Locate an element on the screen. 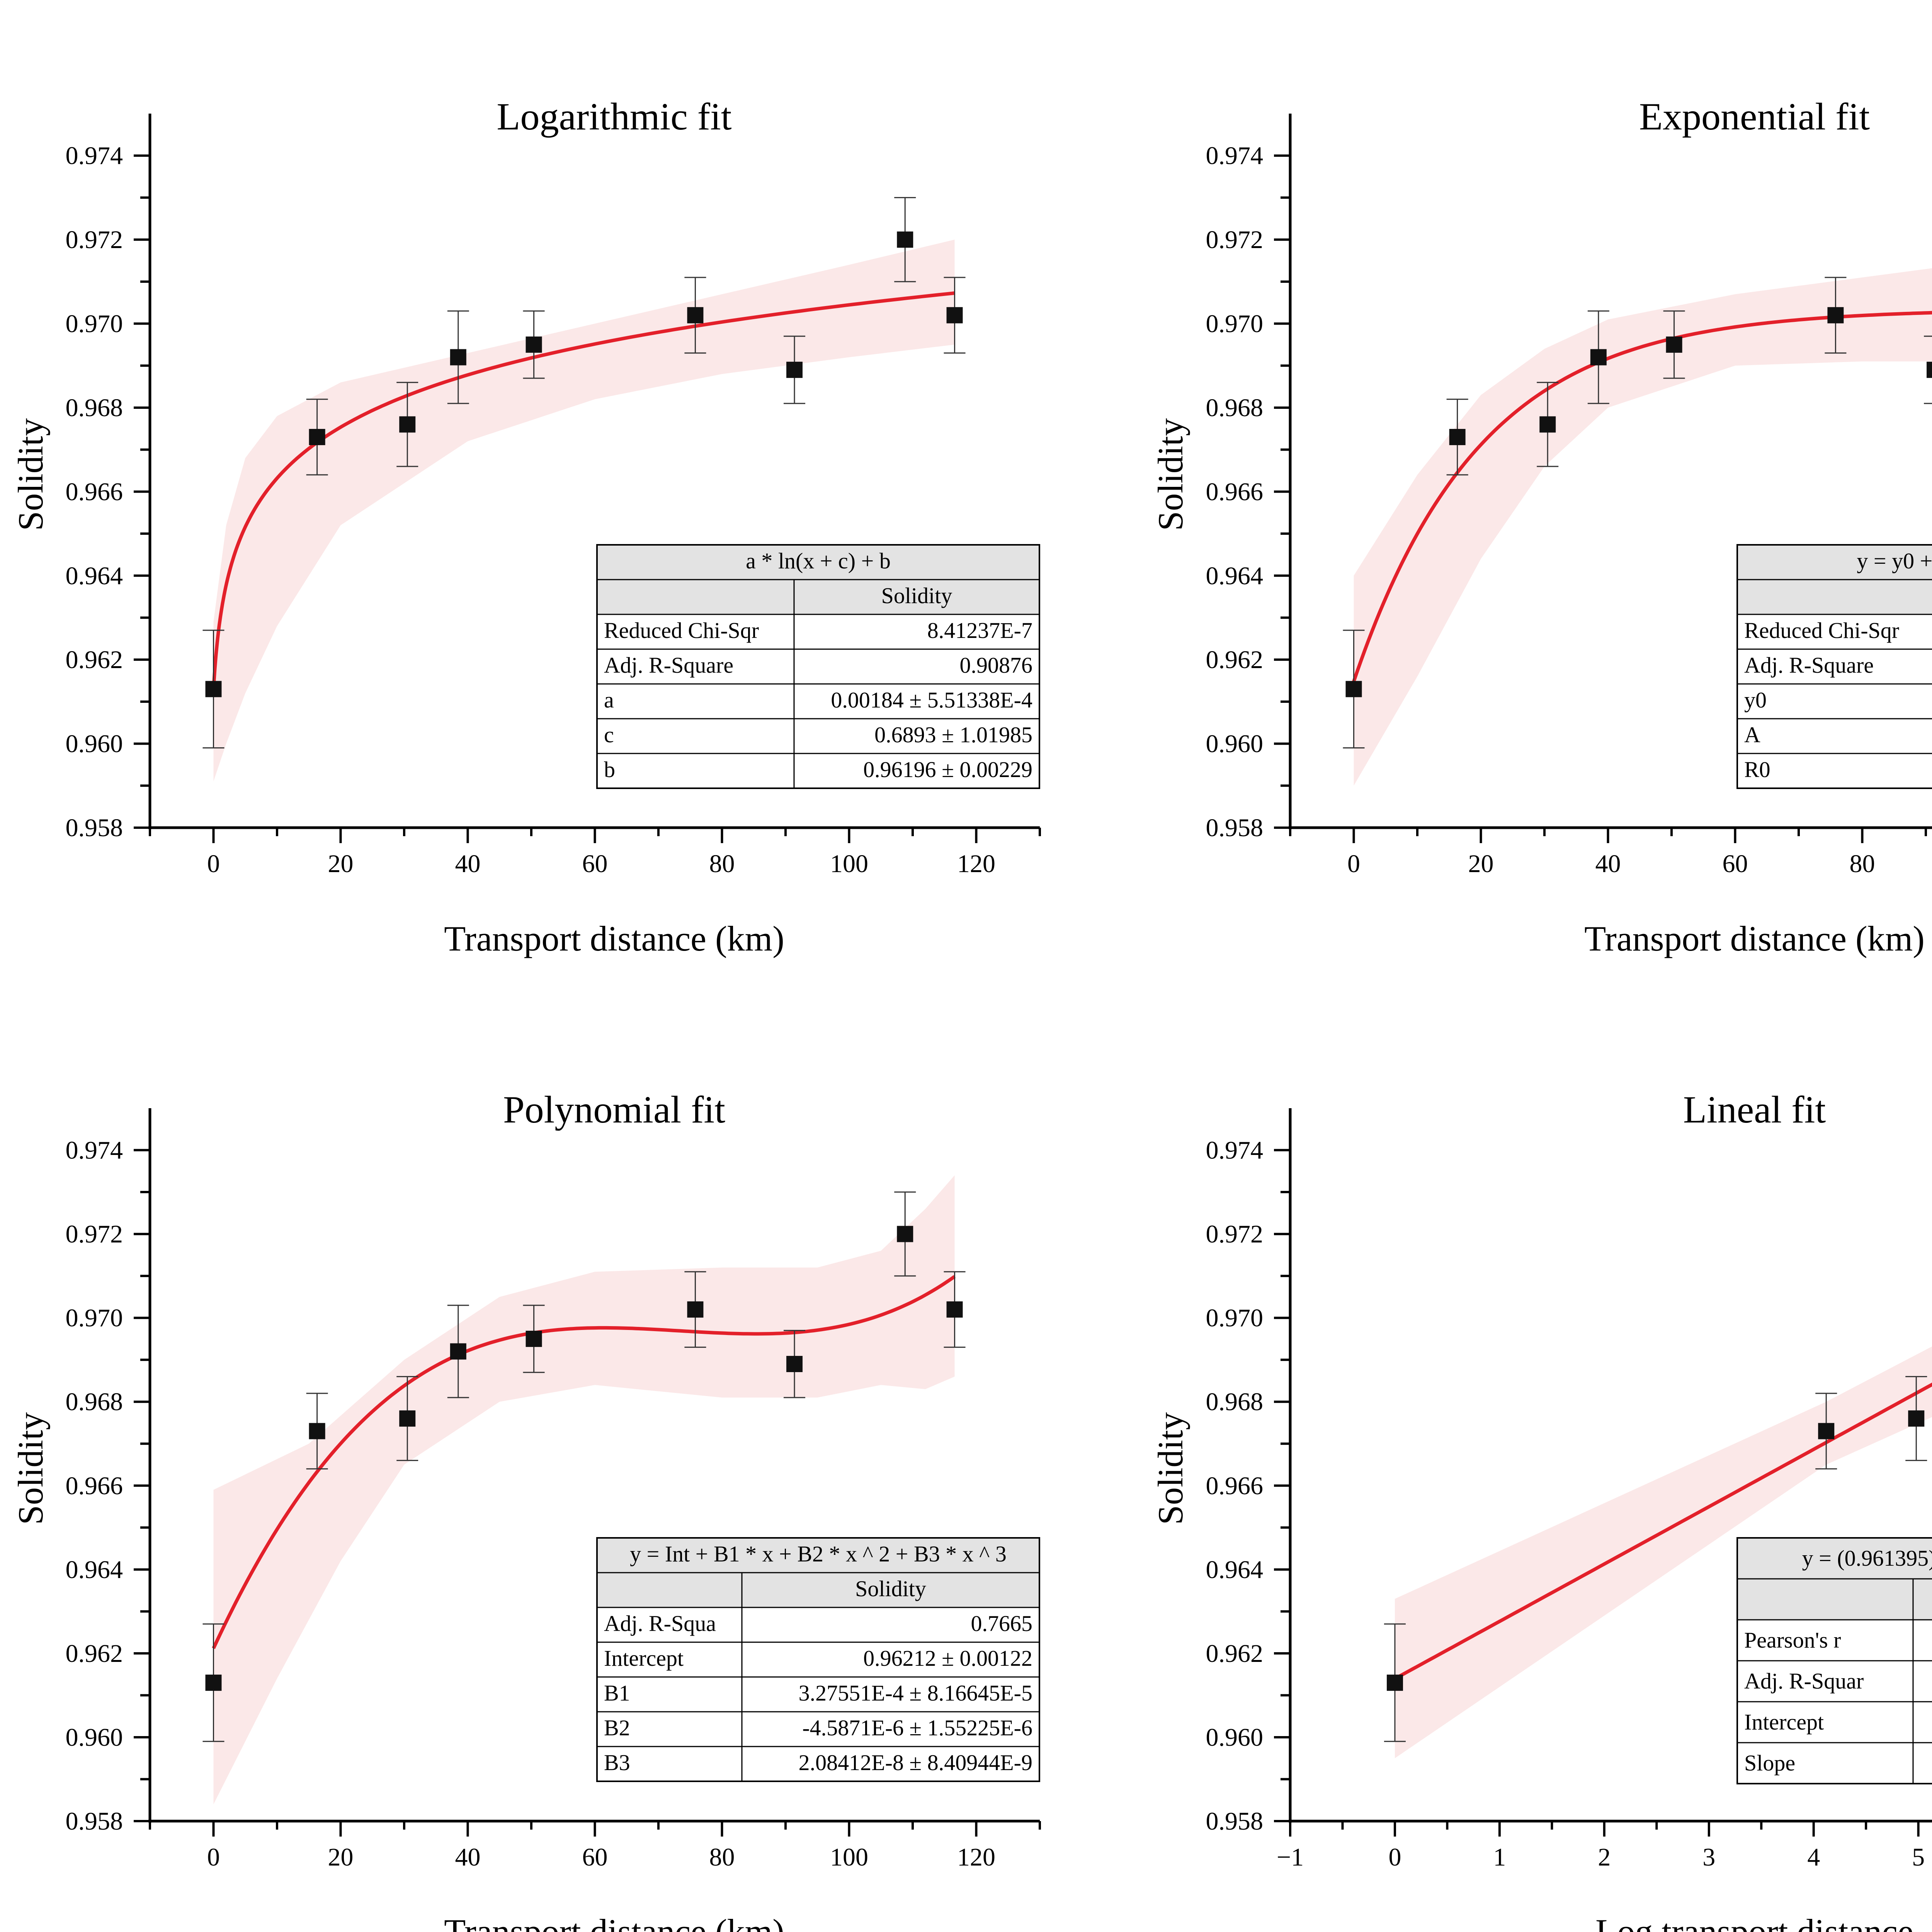 Image resolution: width=1932 pixels, height=1932 pixels. fit-curve is located at coordinates (1663, 1532).